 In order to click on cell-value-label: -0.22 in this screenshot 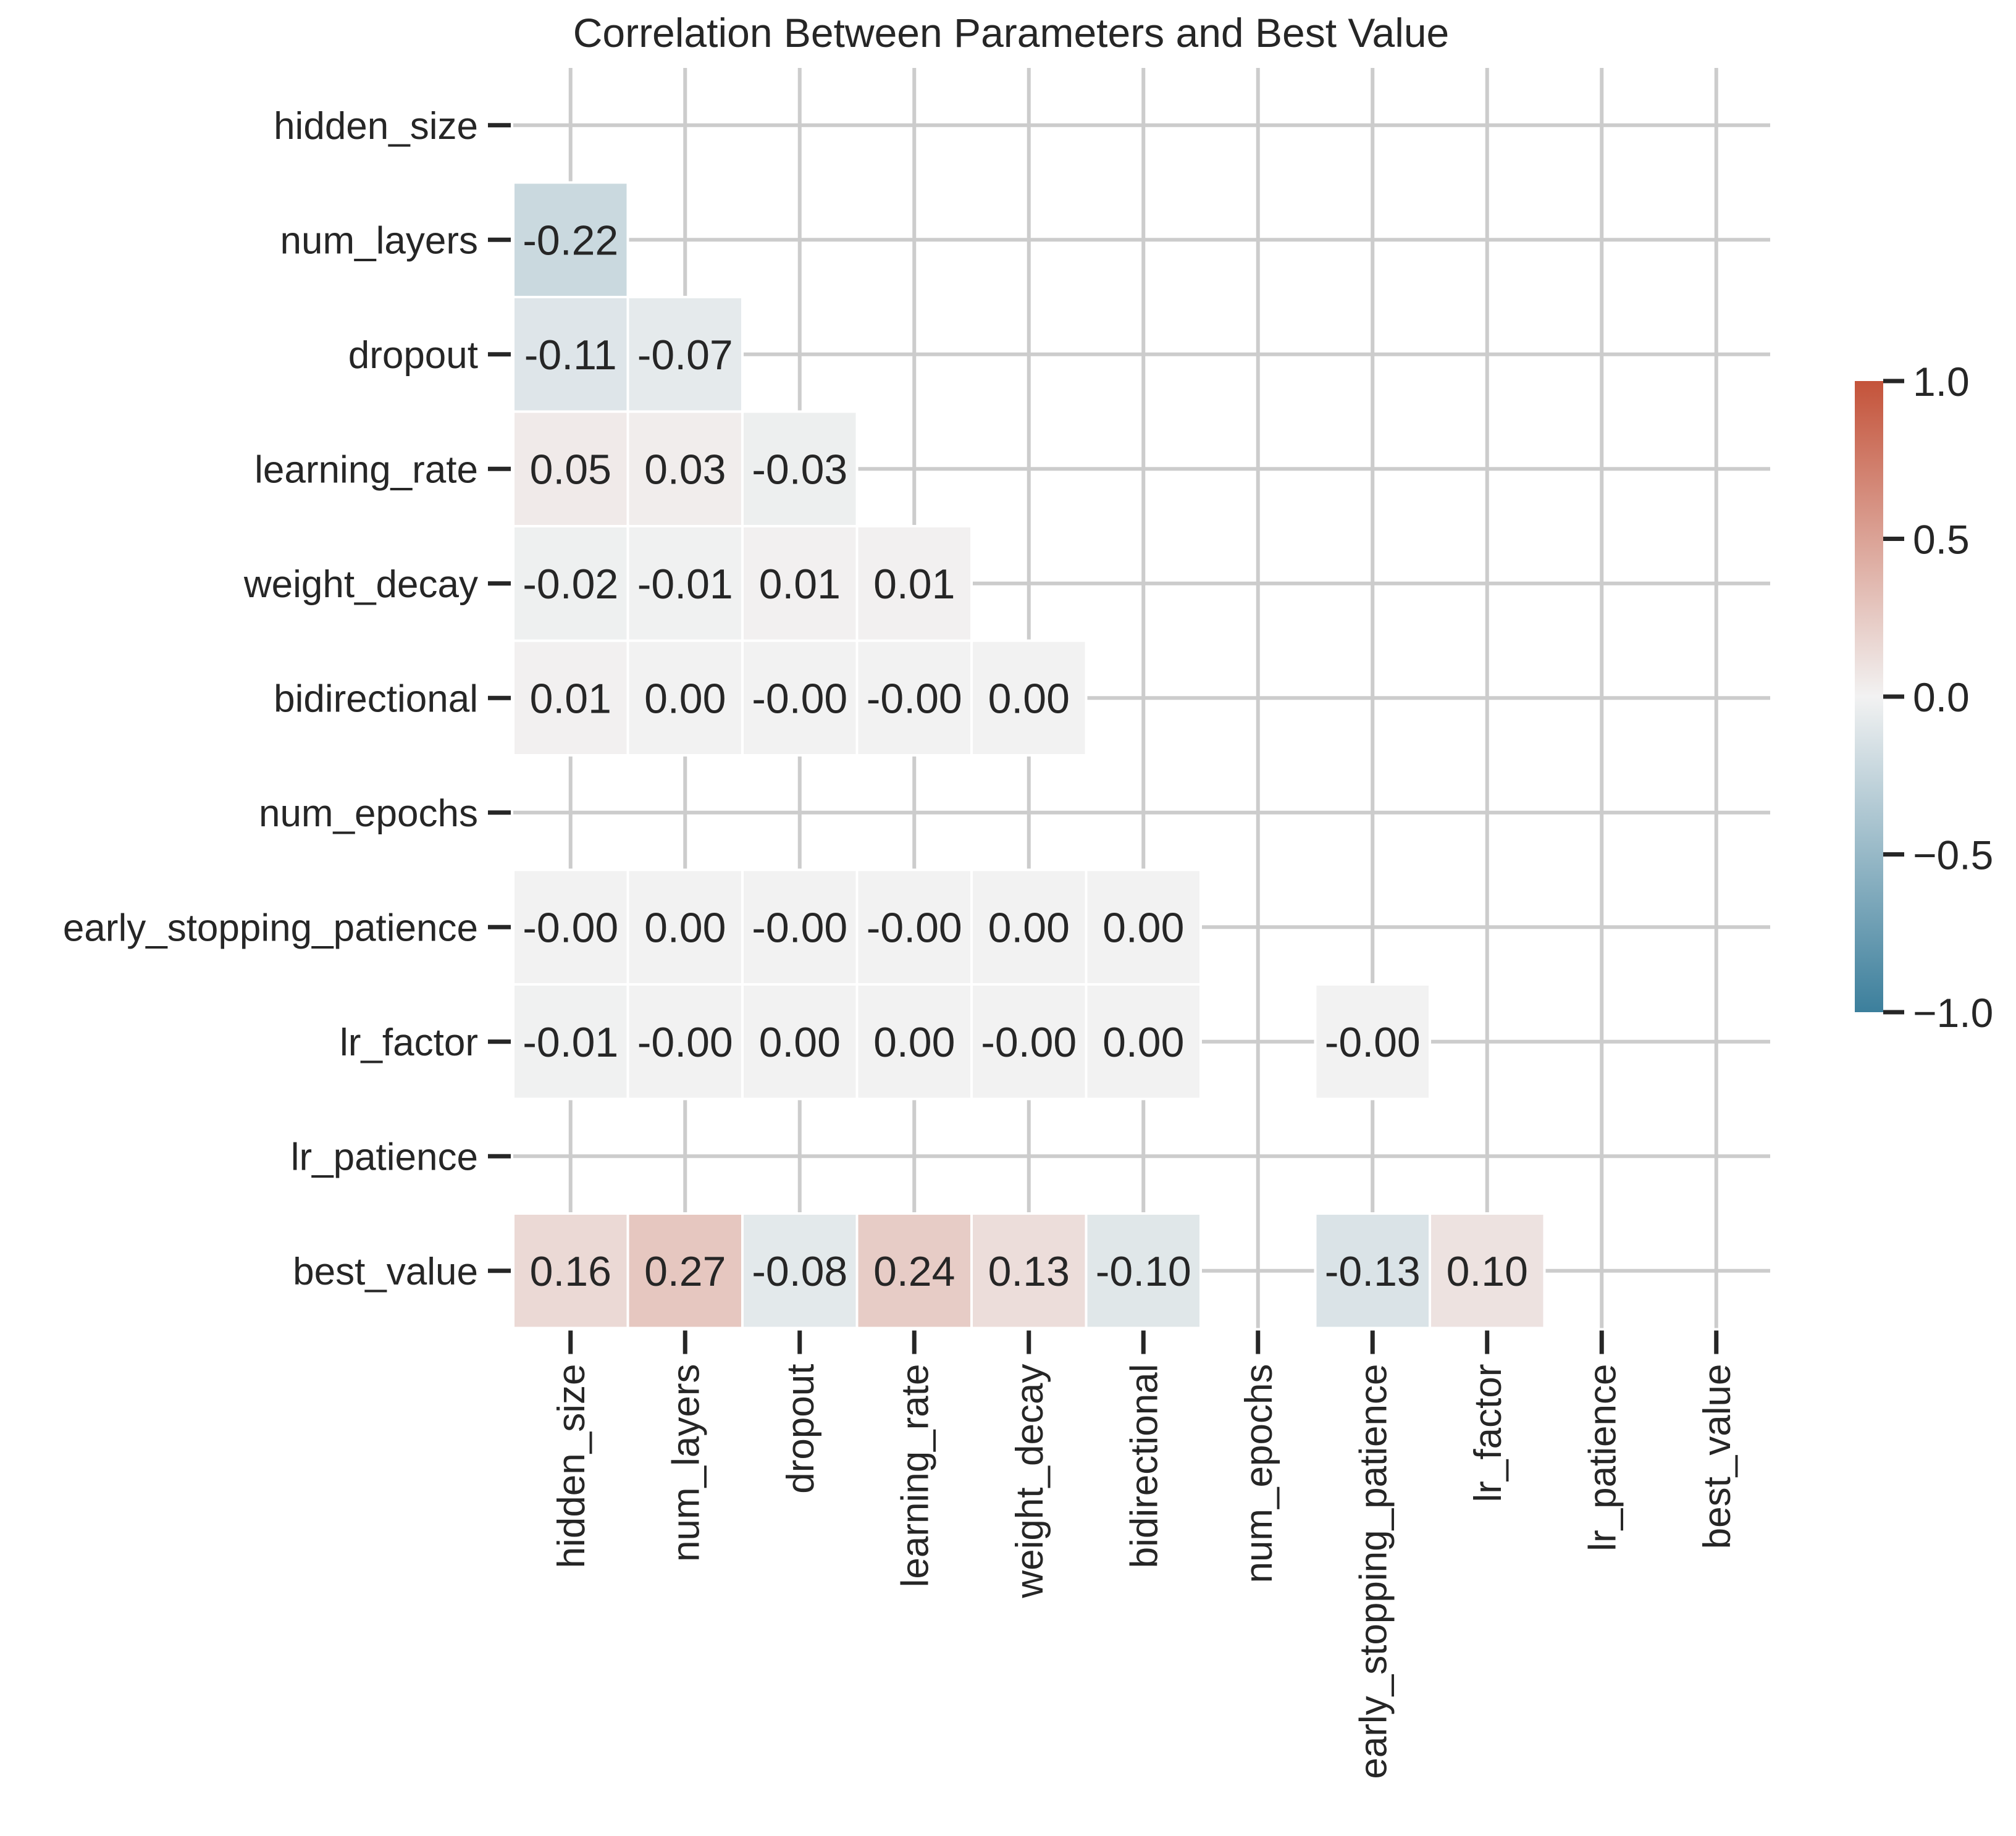, I will do `click(570, 240)`.